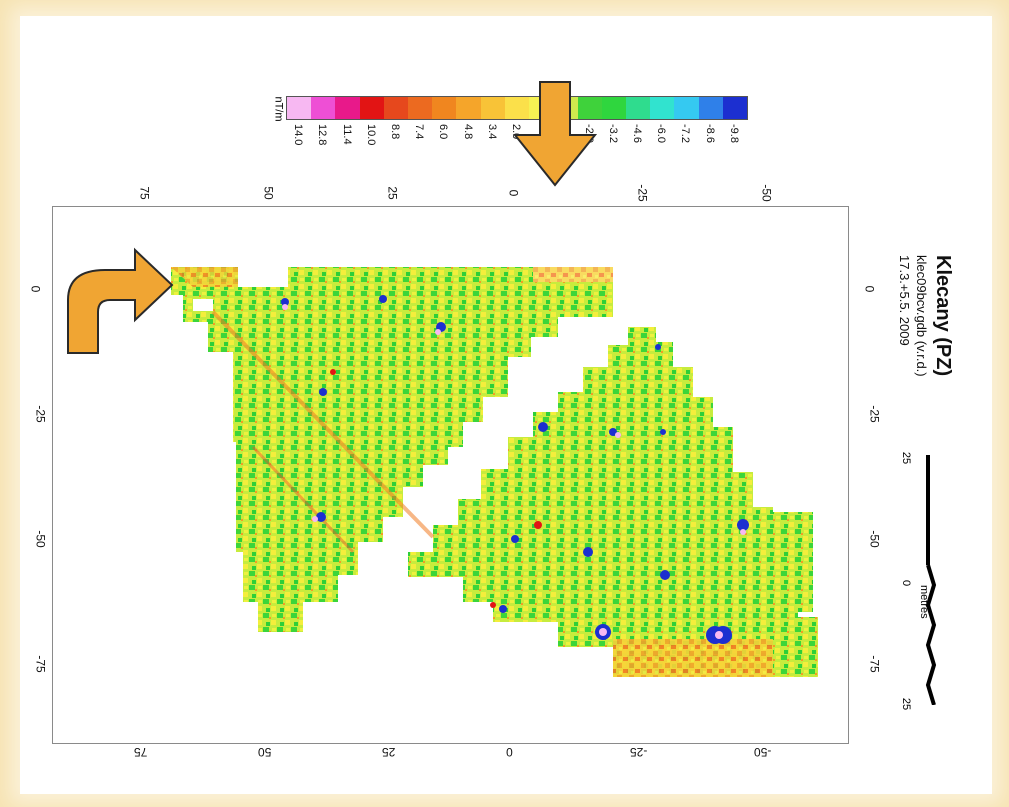  I want to click on colorbar-label: 10.0, so click(370, 135).